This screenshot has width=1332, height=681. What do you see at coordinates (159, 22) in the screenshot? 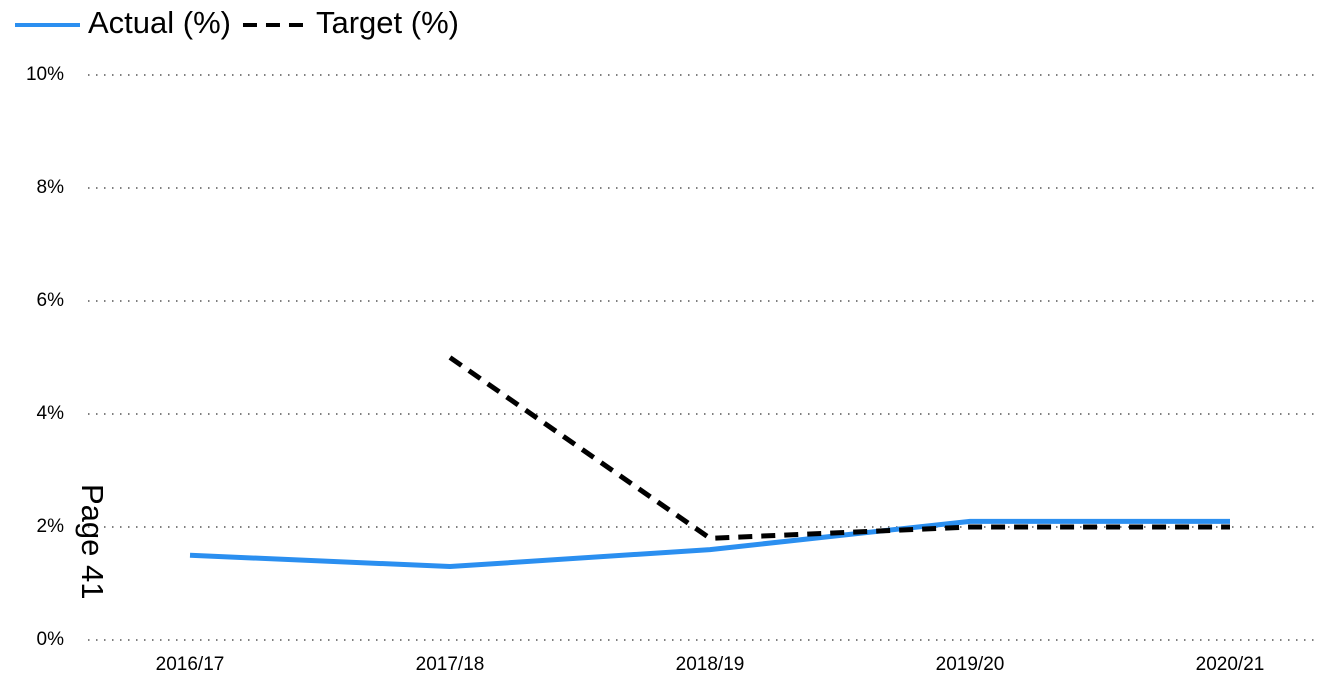
I see `legend-label: Actual (%)` at bounding box center [159, 22].